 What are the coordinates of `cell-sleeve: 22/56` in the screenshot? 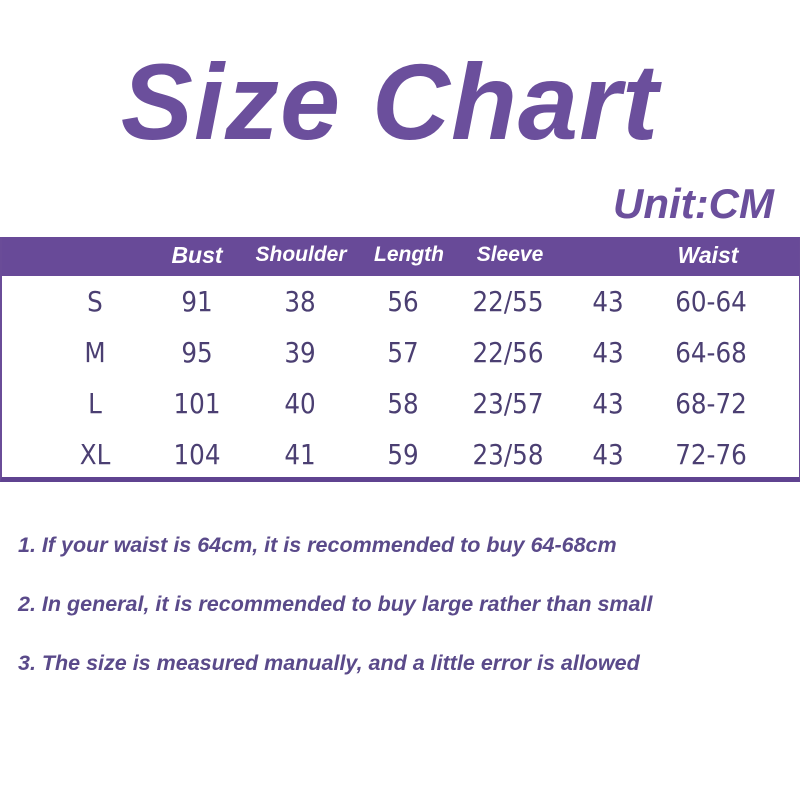 It's located at (508, 352).